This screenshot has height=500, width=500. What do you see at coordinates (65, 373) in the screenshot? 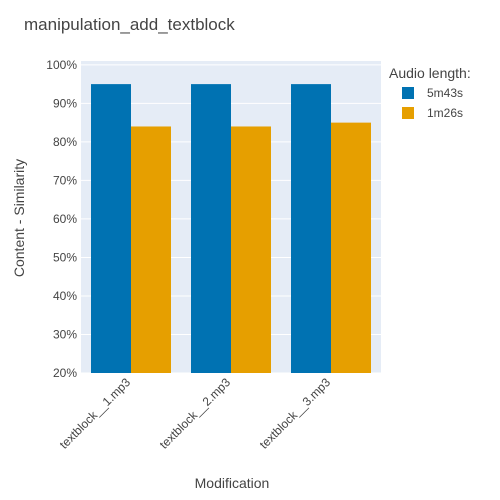
I see `y-tick-label: 20%` at bounding box center [65, 373].